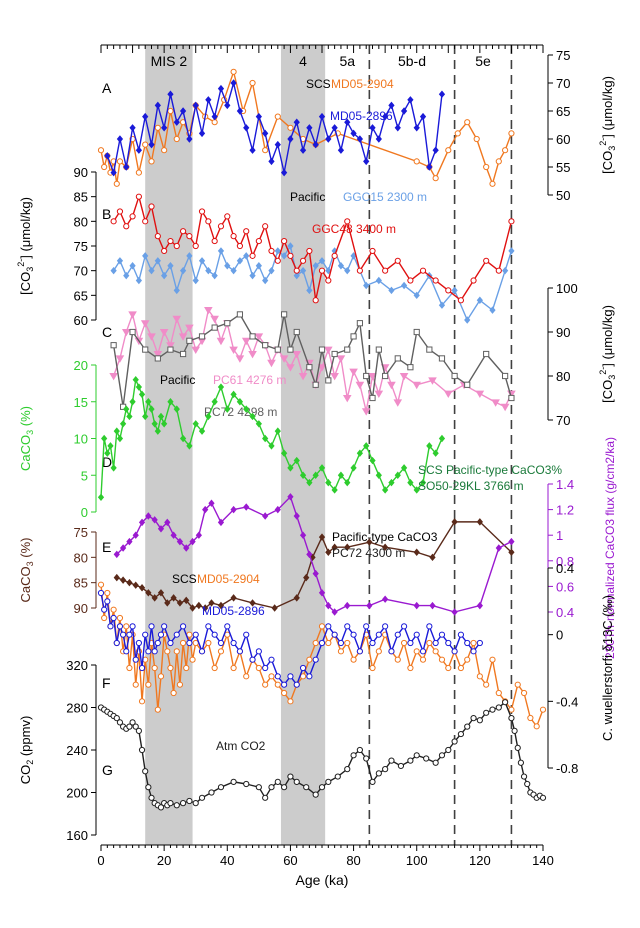 The height and width of the screenshot is (928, 640). Describe the element at coordinates (84, 512) in the screenshot. I see `y-tick-label-D-0: 0` at that location.